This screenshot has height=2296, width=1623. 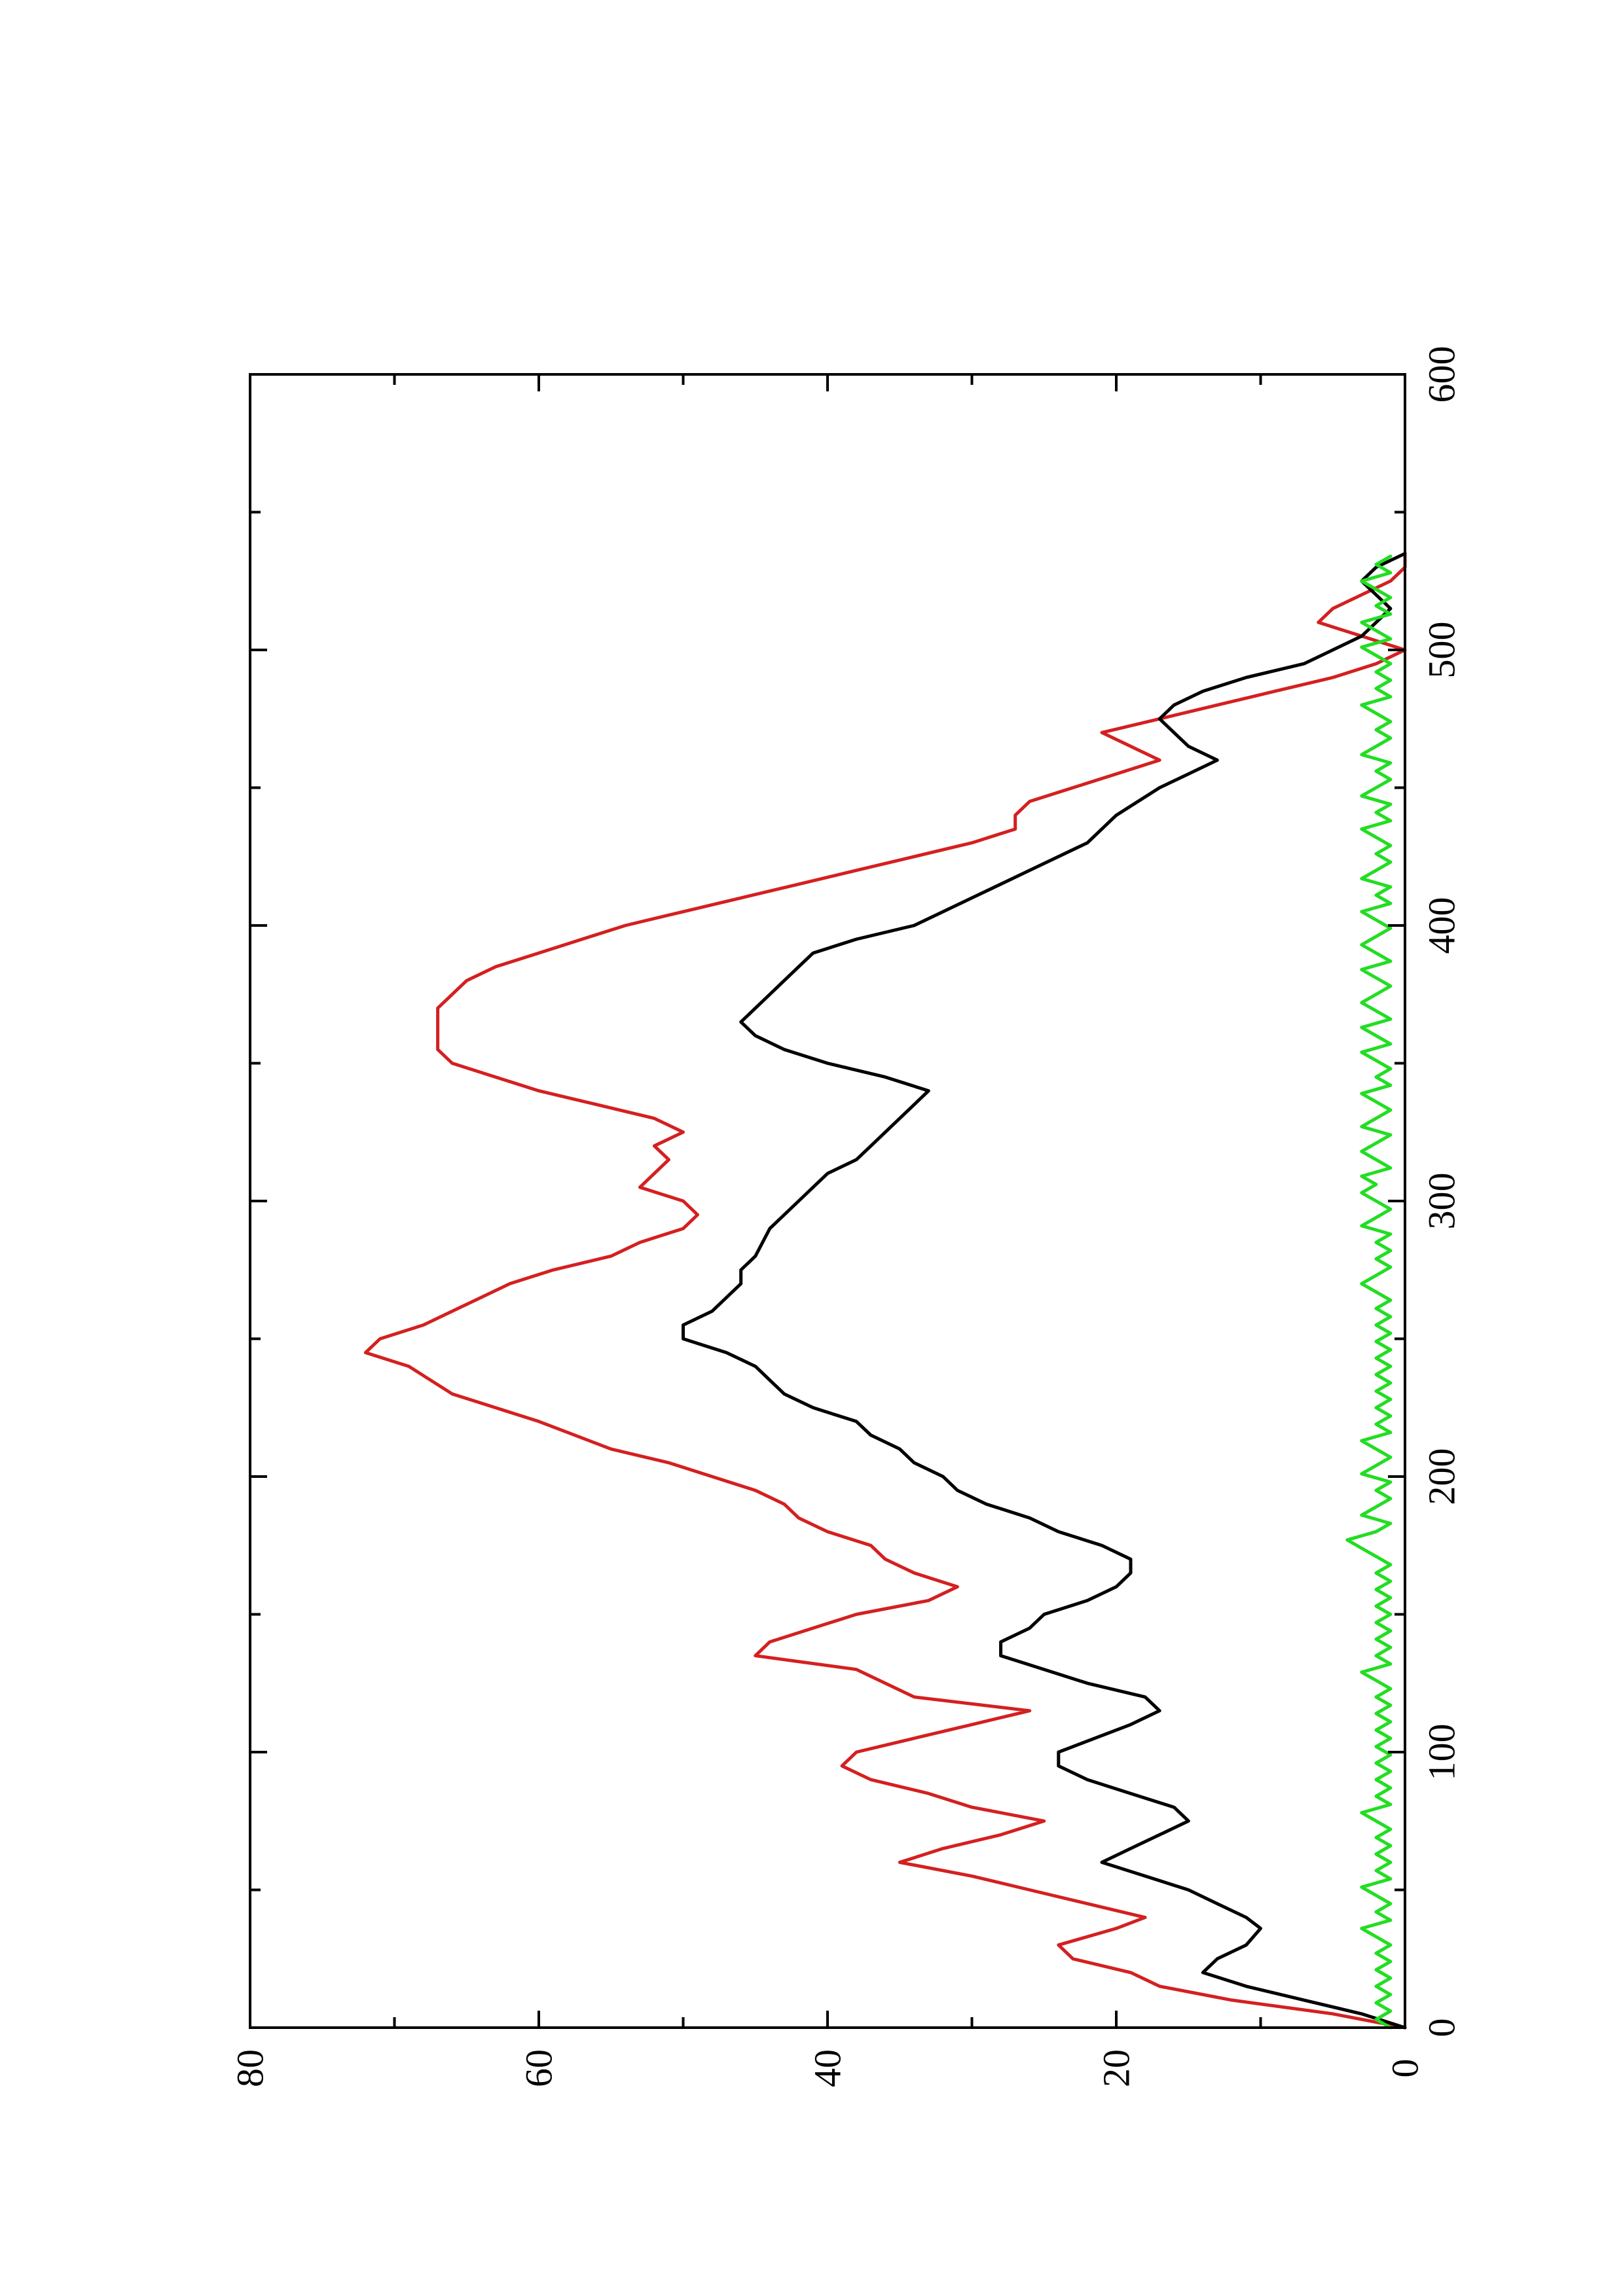 I want to click on y-tick-label: 80, so click(x=250, y=2068).